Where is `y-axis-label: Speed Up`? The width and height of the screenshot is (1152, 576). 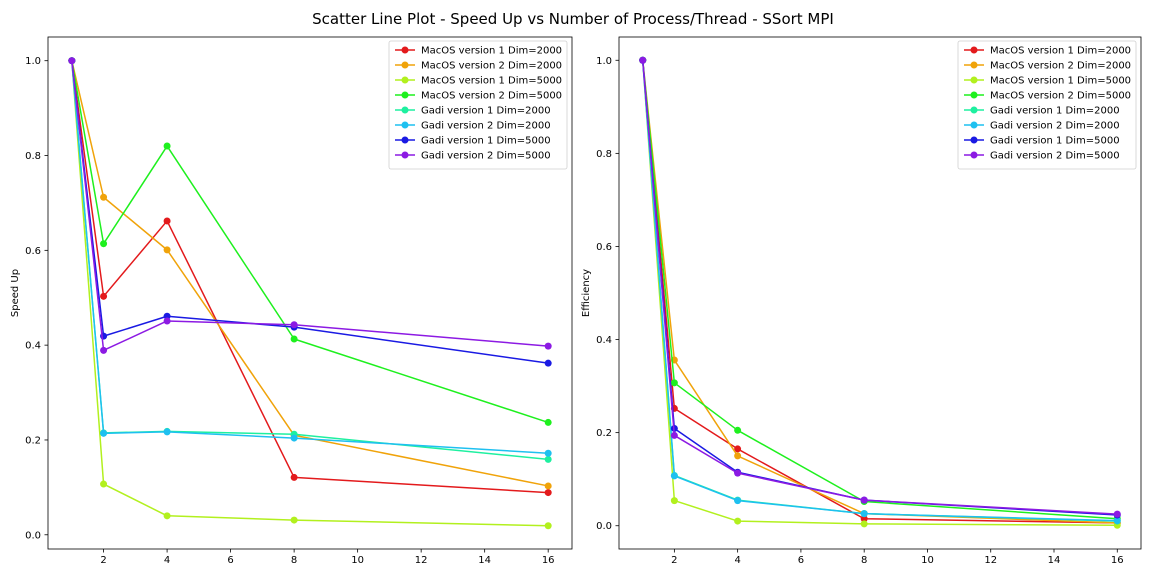 y-axis-label: Speed Up is located at coordinates (15, 293).